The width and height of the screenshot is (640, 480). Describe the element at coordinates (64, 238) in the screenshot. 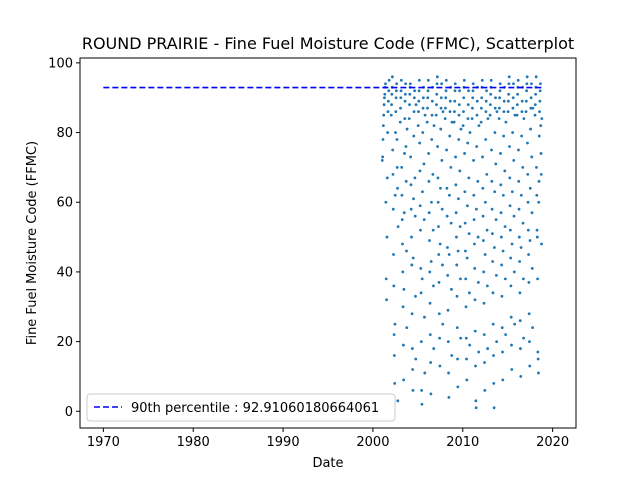

I see `y-axis: 0 20 40 60 80 100` at that location.